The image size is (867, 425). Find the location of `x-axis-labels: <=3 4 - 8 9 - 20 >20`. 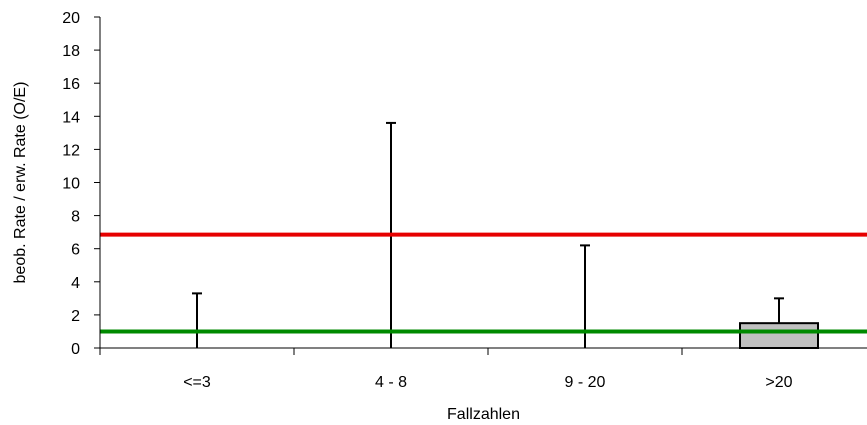

x-axis-labels: <=3 4 - 8 9 - 20 >20 is located at coordinates (487, 382).